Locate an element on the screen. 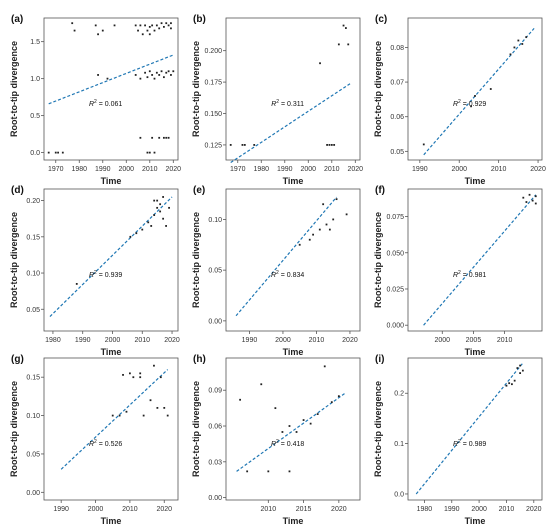 The height and width of the screenshot is (528, 550). panel-label: (a) is located at coordinates (17, 19).